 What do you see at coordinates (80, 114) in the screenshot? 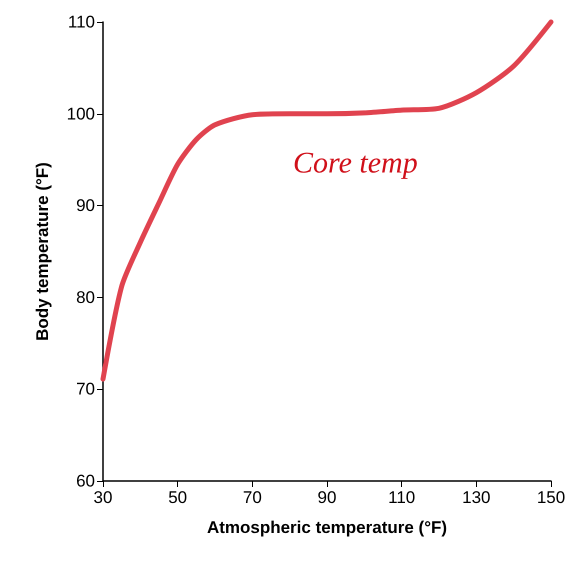
I see `y-tick-label: 100` at bounding box center [80, 114].